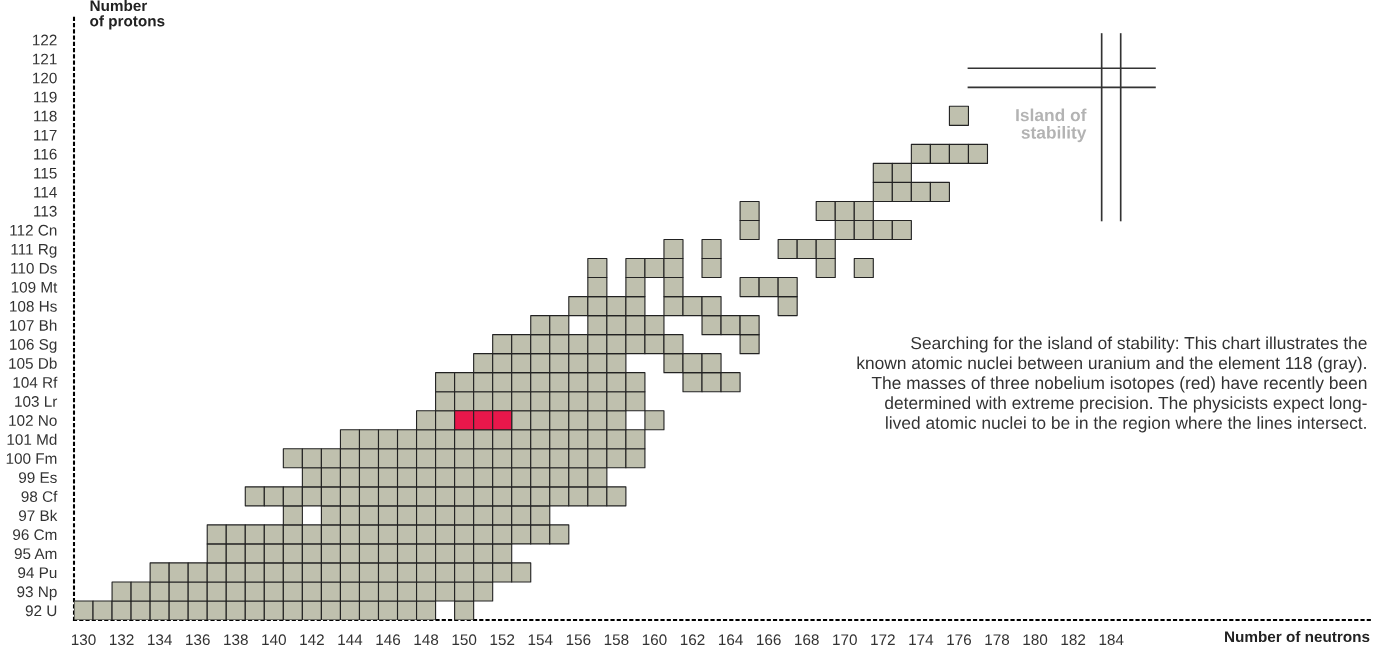  Describe the element at coordinates (45, 154) in the screenshot. I see `y-tick-label: 116` at that location.